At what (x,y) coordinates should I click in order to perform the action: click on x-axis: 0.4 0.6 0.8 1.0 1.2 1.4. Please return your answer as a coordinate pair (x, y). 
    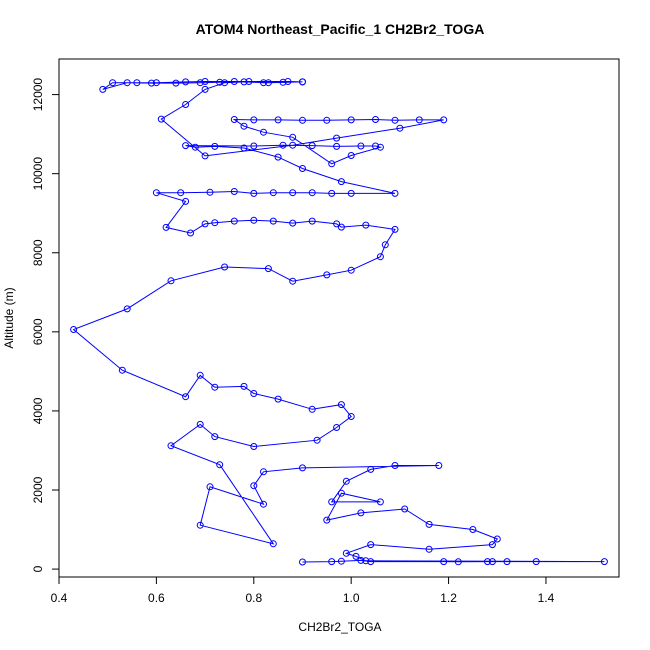
    Looking at the image, I should click on (303, 590).